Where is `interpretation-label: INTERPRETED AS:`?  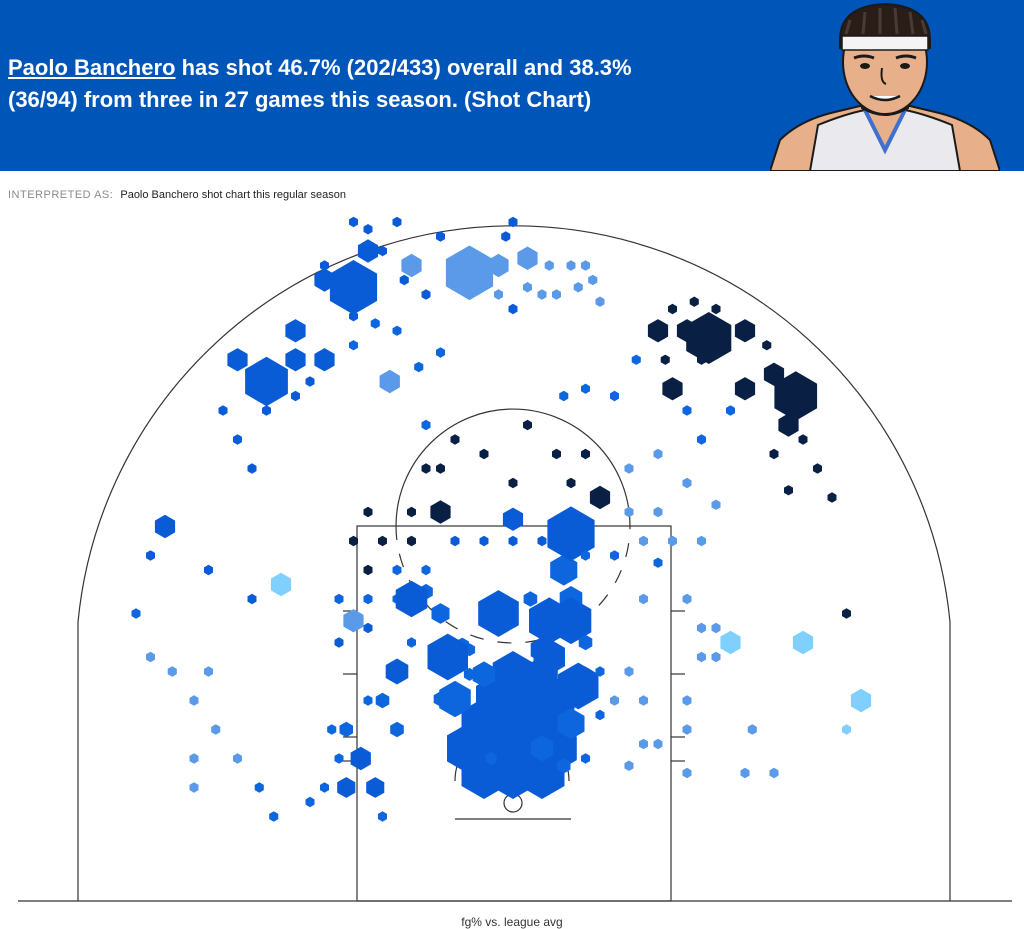
interpretation-label: INTERPRETED AS: is located at coordinates (61, 195).